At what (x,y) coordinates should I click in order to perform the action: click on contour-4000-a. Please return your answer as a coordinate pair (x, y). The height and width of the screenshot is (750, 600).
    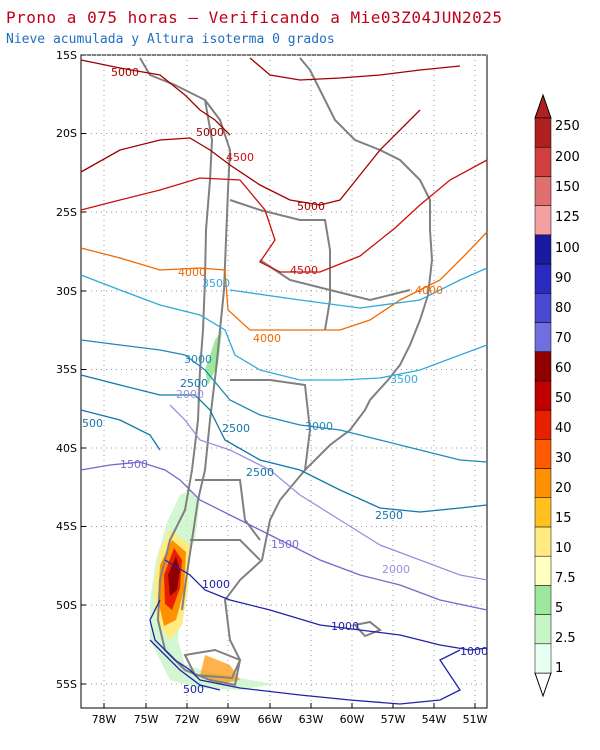
    Looking at the image, I should click on (153, 259).